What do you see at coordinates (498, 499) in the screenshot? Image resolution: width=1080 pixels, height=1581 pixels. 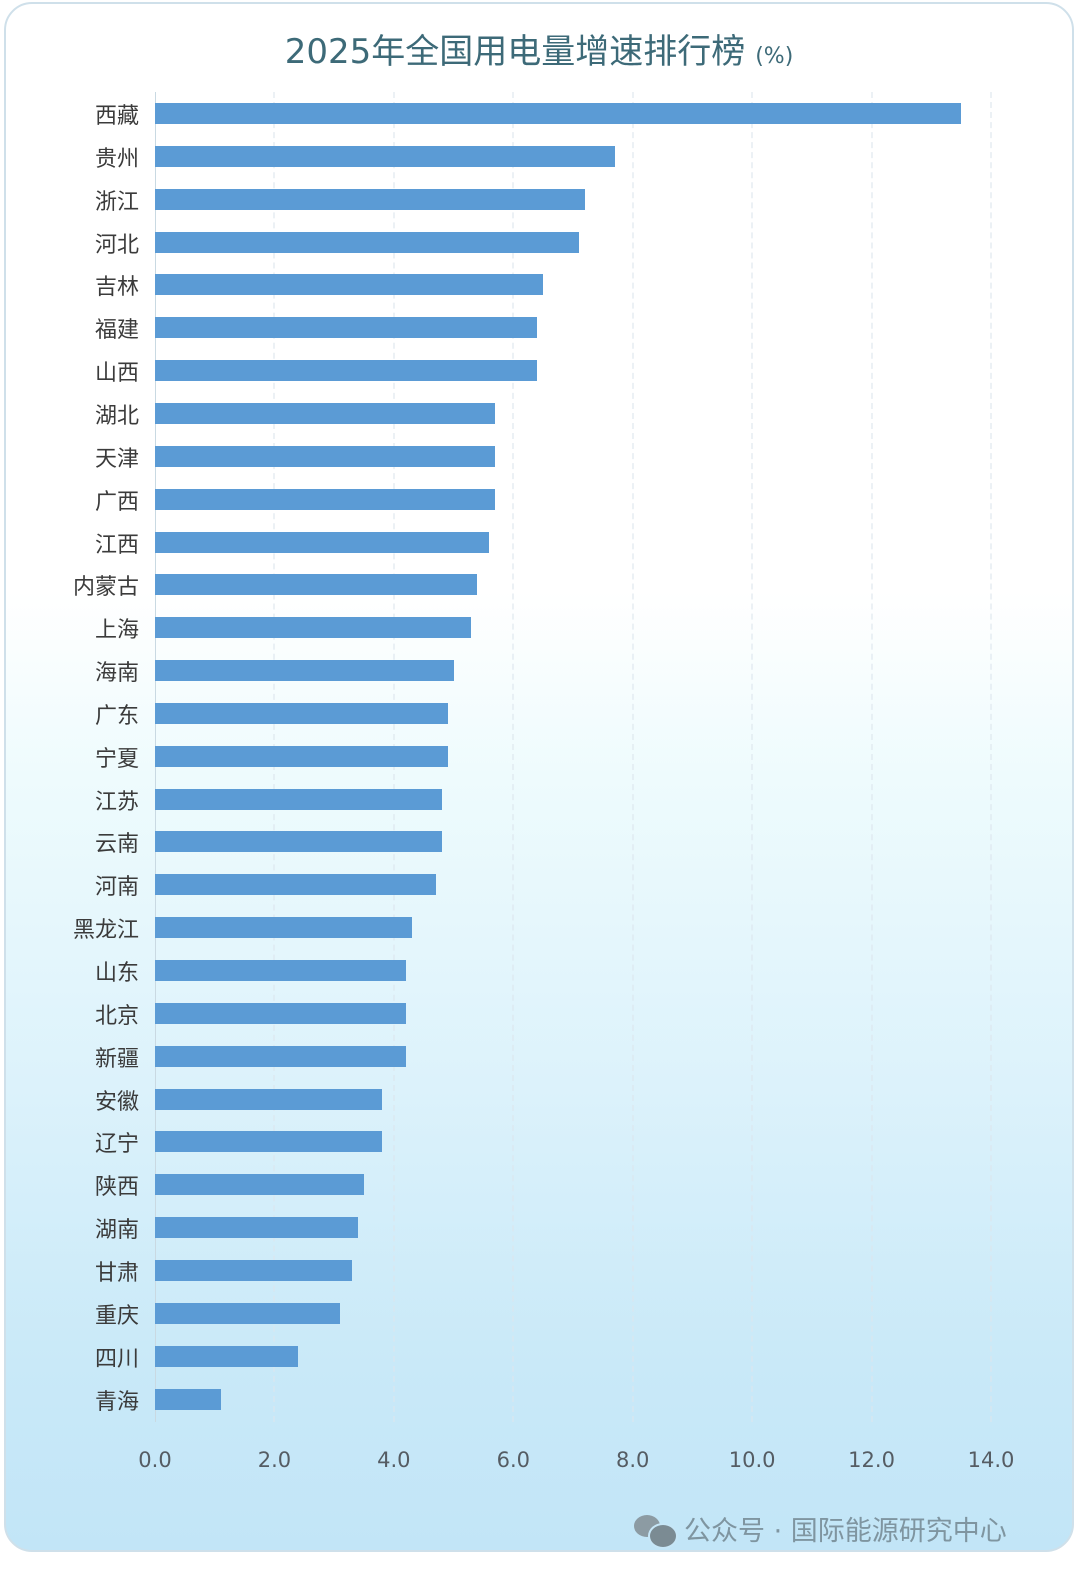 I see `bar-row: 广西` at bounding box center [498, 499].